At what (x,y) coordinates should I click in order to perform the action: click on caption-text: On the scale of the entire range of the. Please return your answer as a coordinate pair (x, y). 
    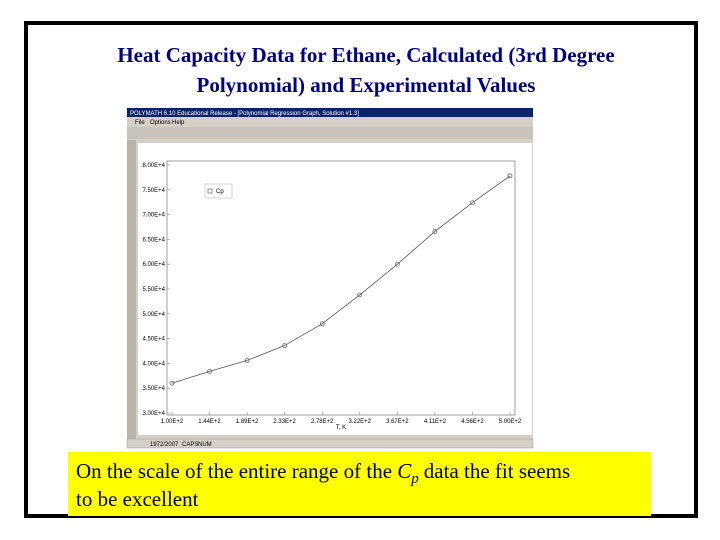
    Looking at the image, I should click on (234, 471).